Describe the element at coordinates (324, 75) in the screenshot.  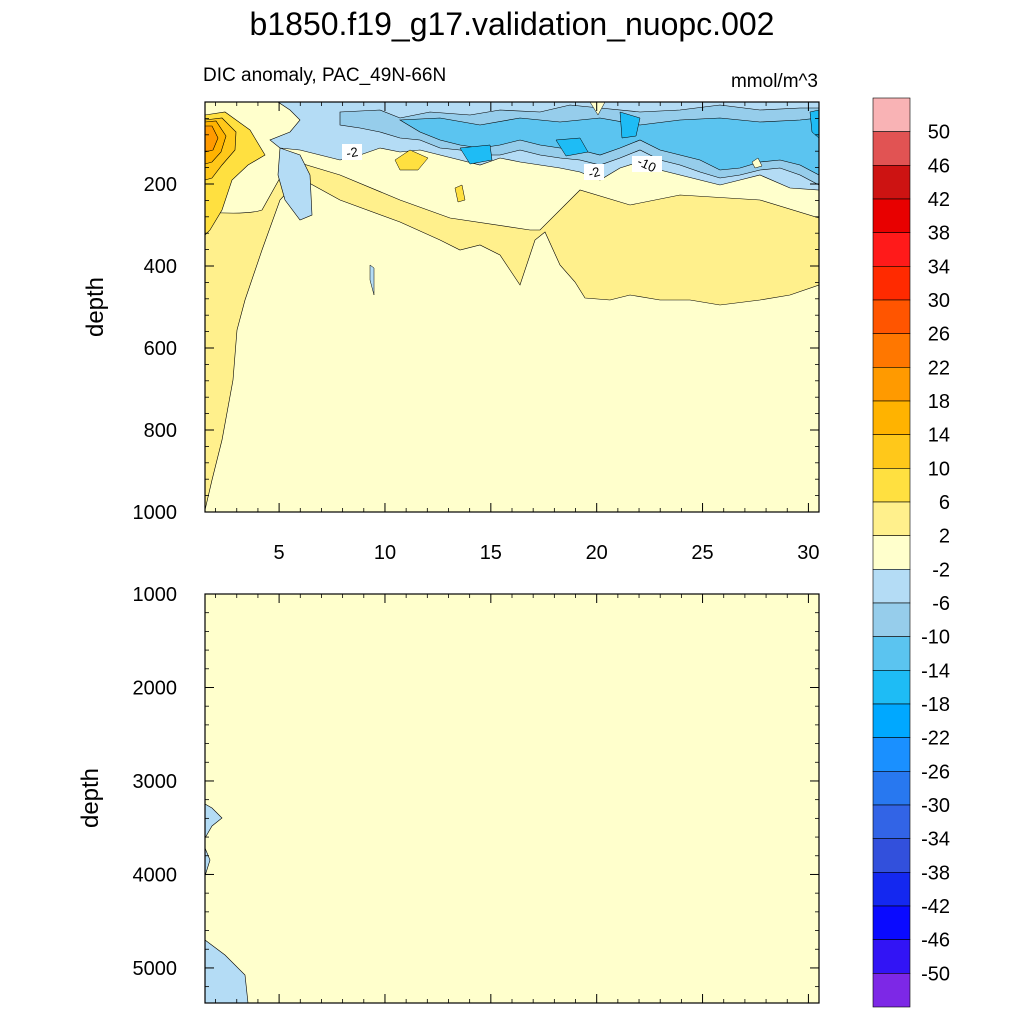
I see `chart-subtitle: DIC anomaly, PAC_49N-66N` at that location.